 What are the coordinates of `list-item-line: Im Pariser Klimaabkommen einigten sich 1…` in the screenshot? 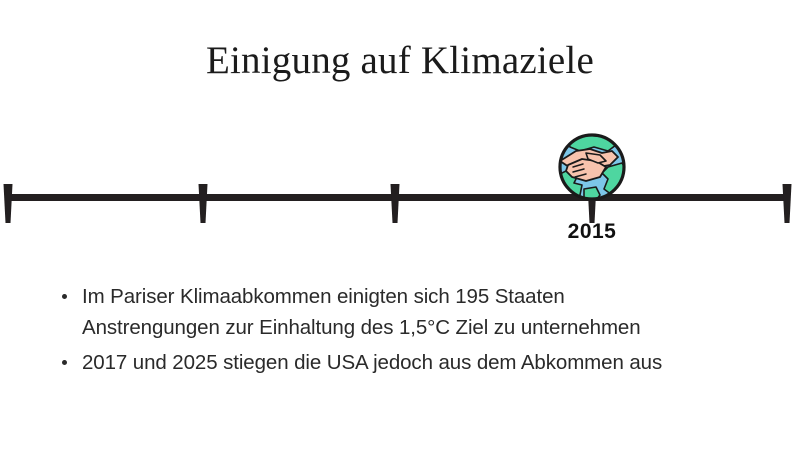 It's located at (323, 296).